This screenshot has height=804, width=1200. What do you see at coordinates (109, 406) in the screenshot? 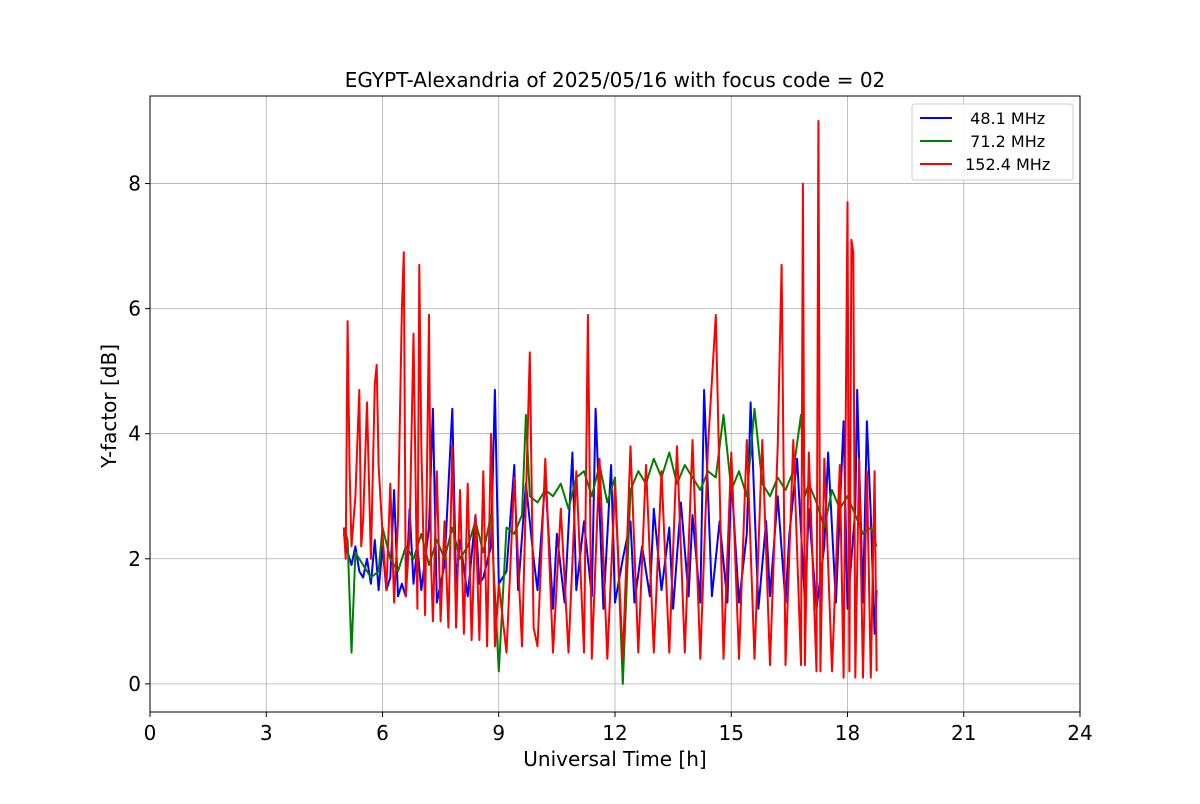
I see `y-axis-label: Y-factor [dB]` at bounding box center [109, 406].